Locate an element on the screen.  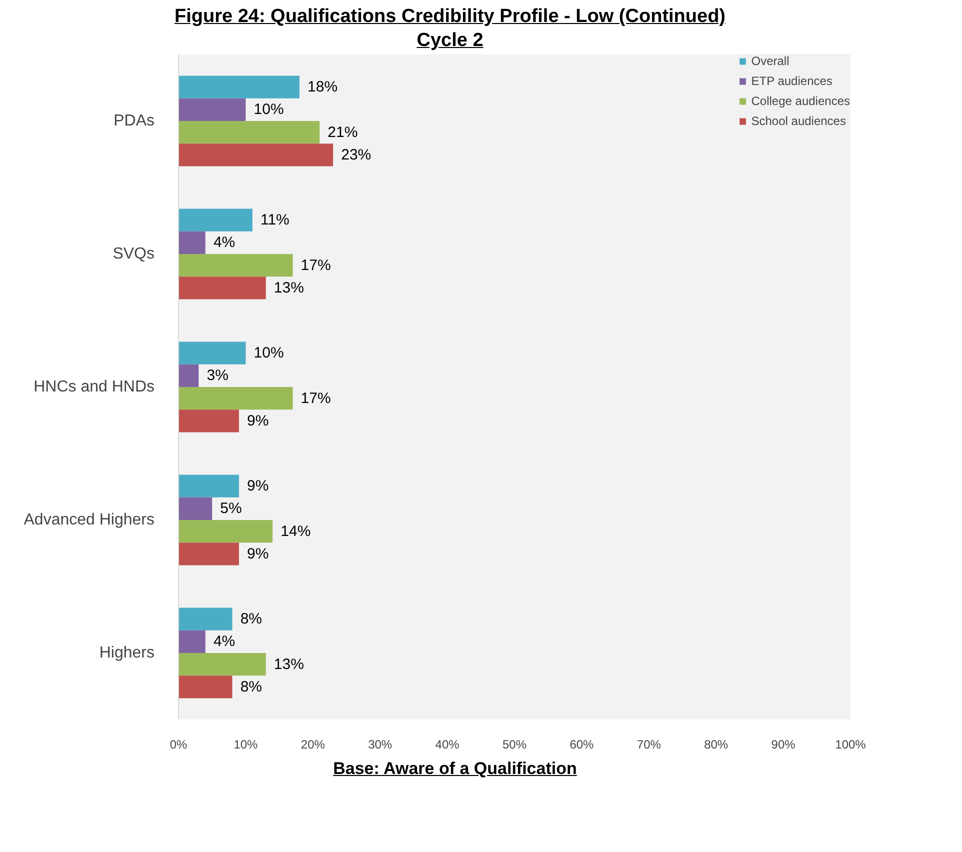
y-tick-label: Highers is located at coordinates (127, 653).